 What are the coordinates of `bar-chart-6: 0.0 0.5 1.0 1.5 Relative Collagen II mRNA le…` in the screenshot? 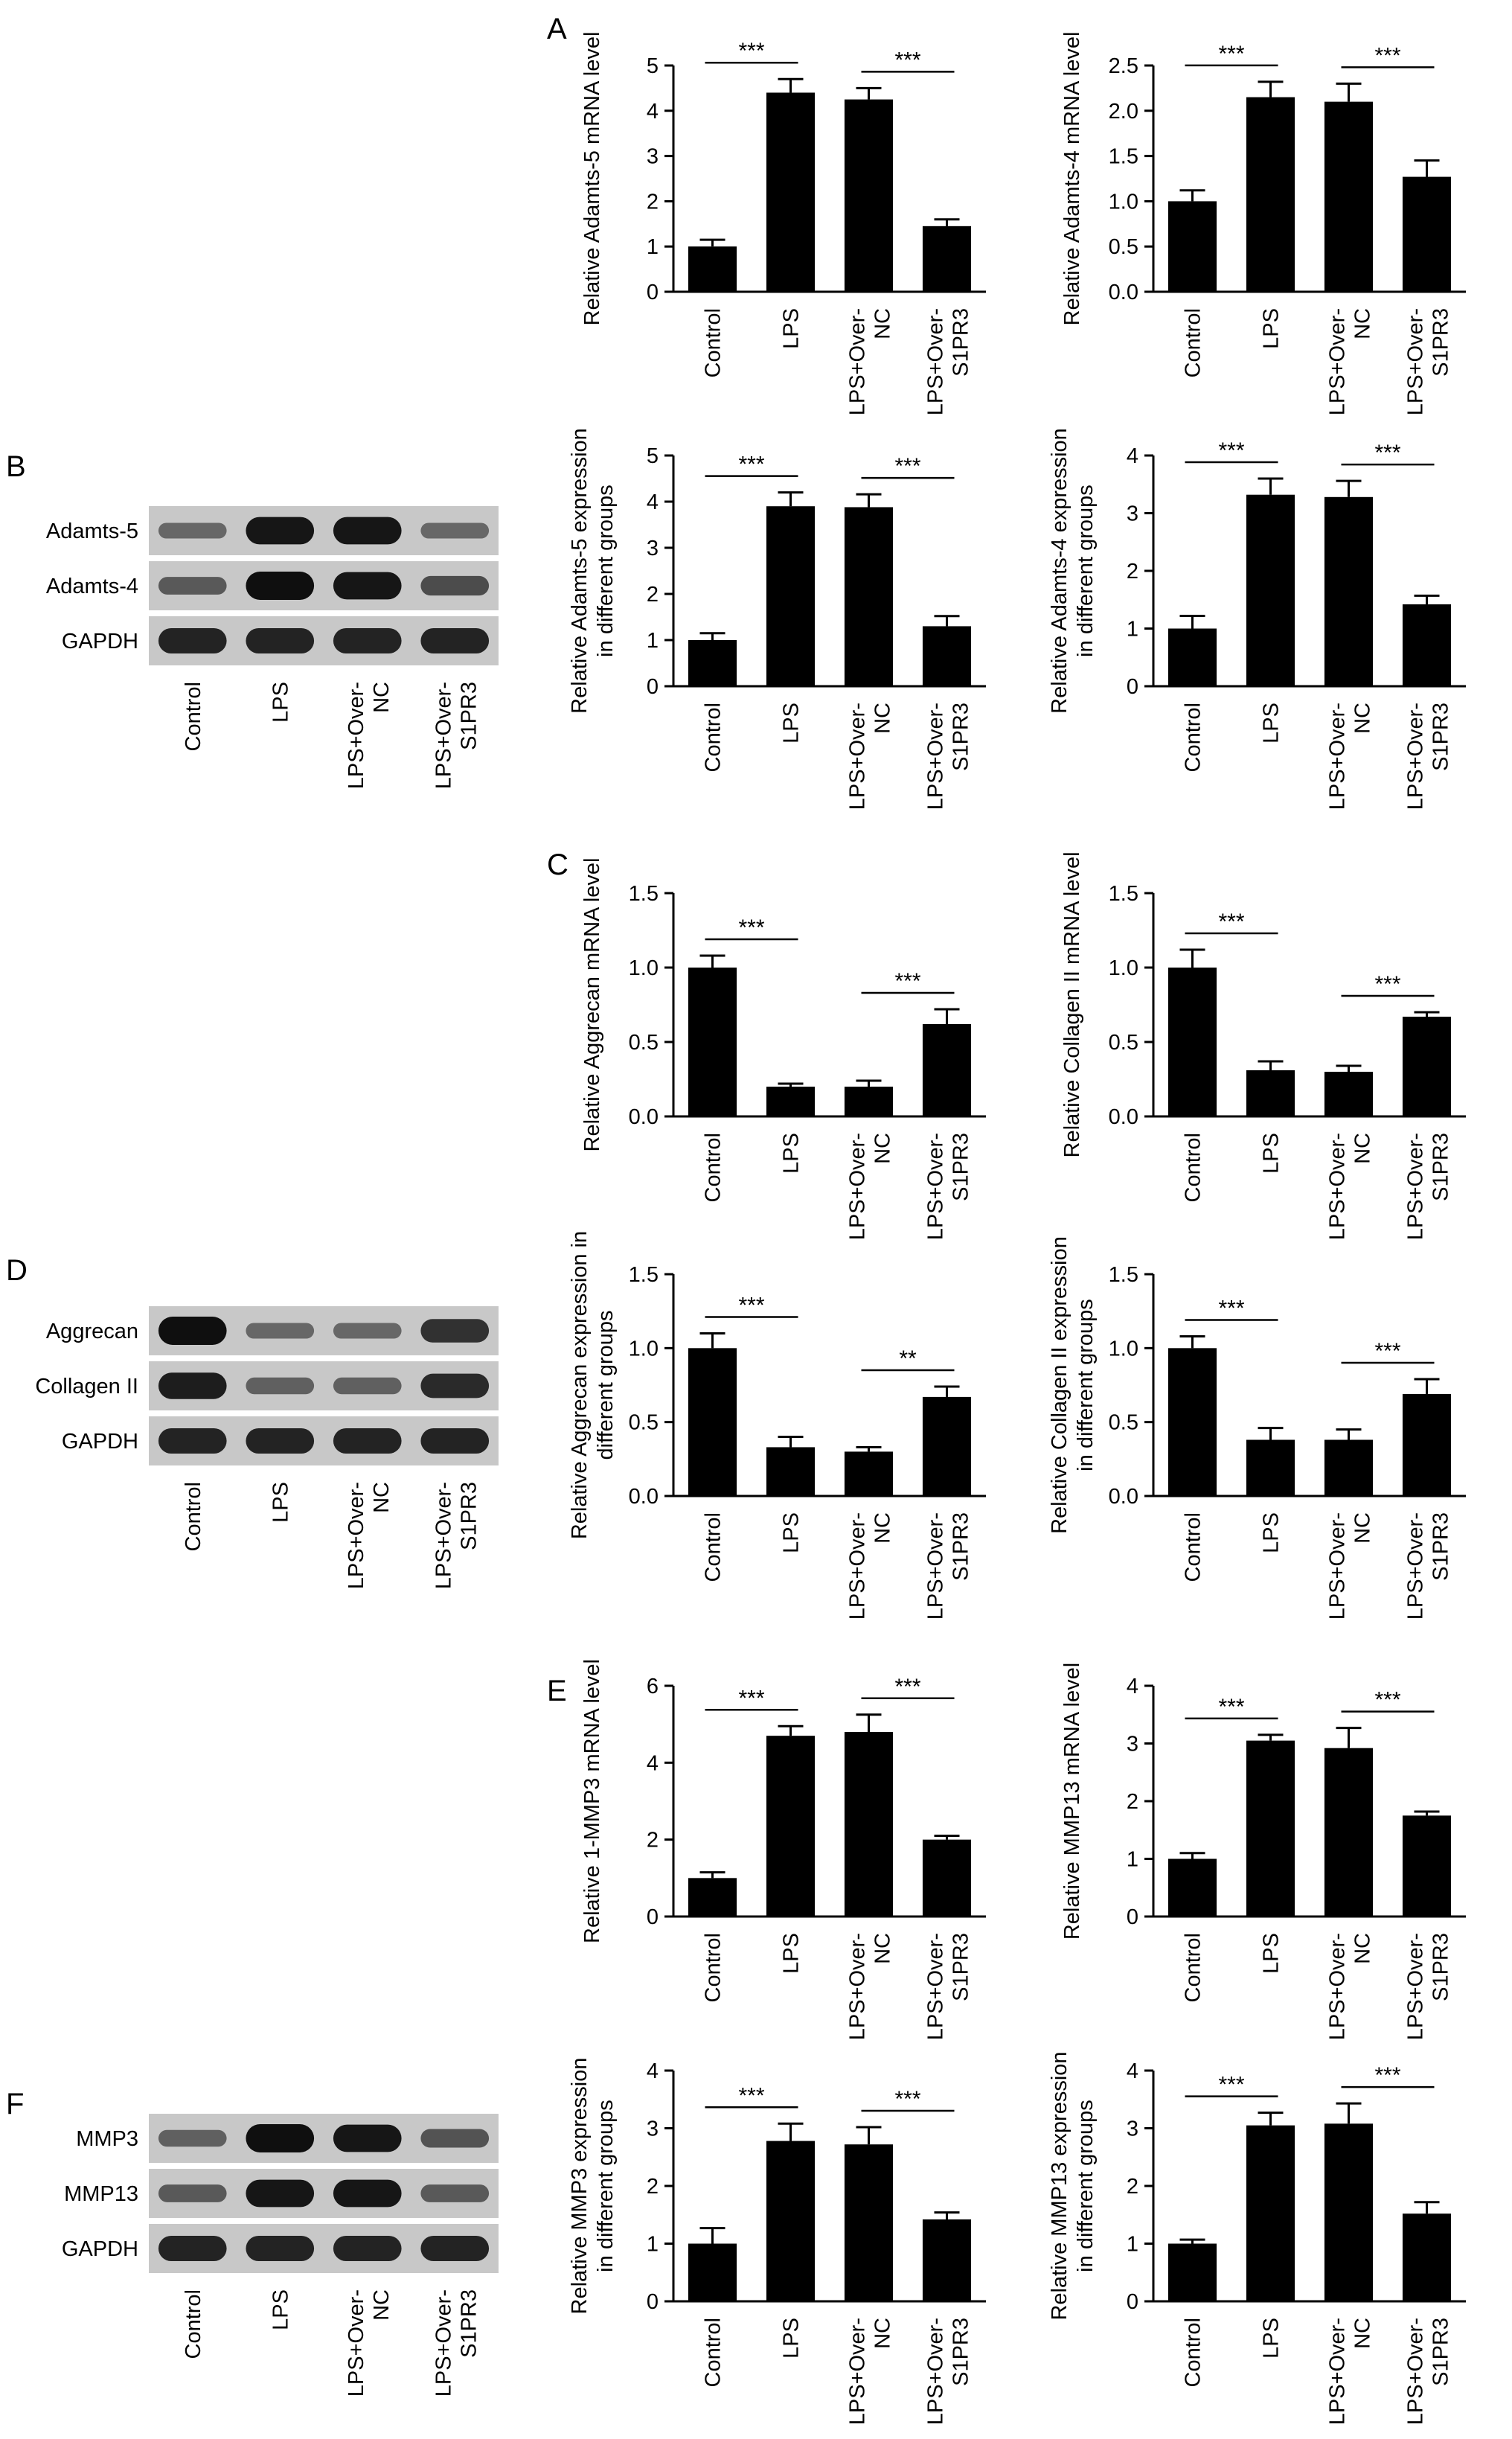 It's located at (1263, 1045).